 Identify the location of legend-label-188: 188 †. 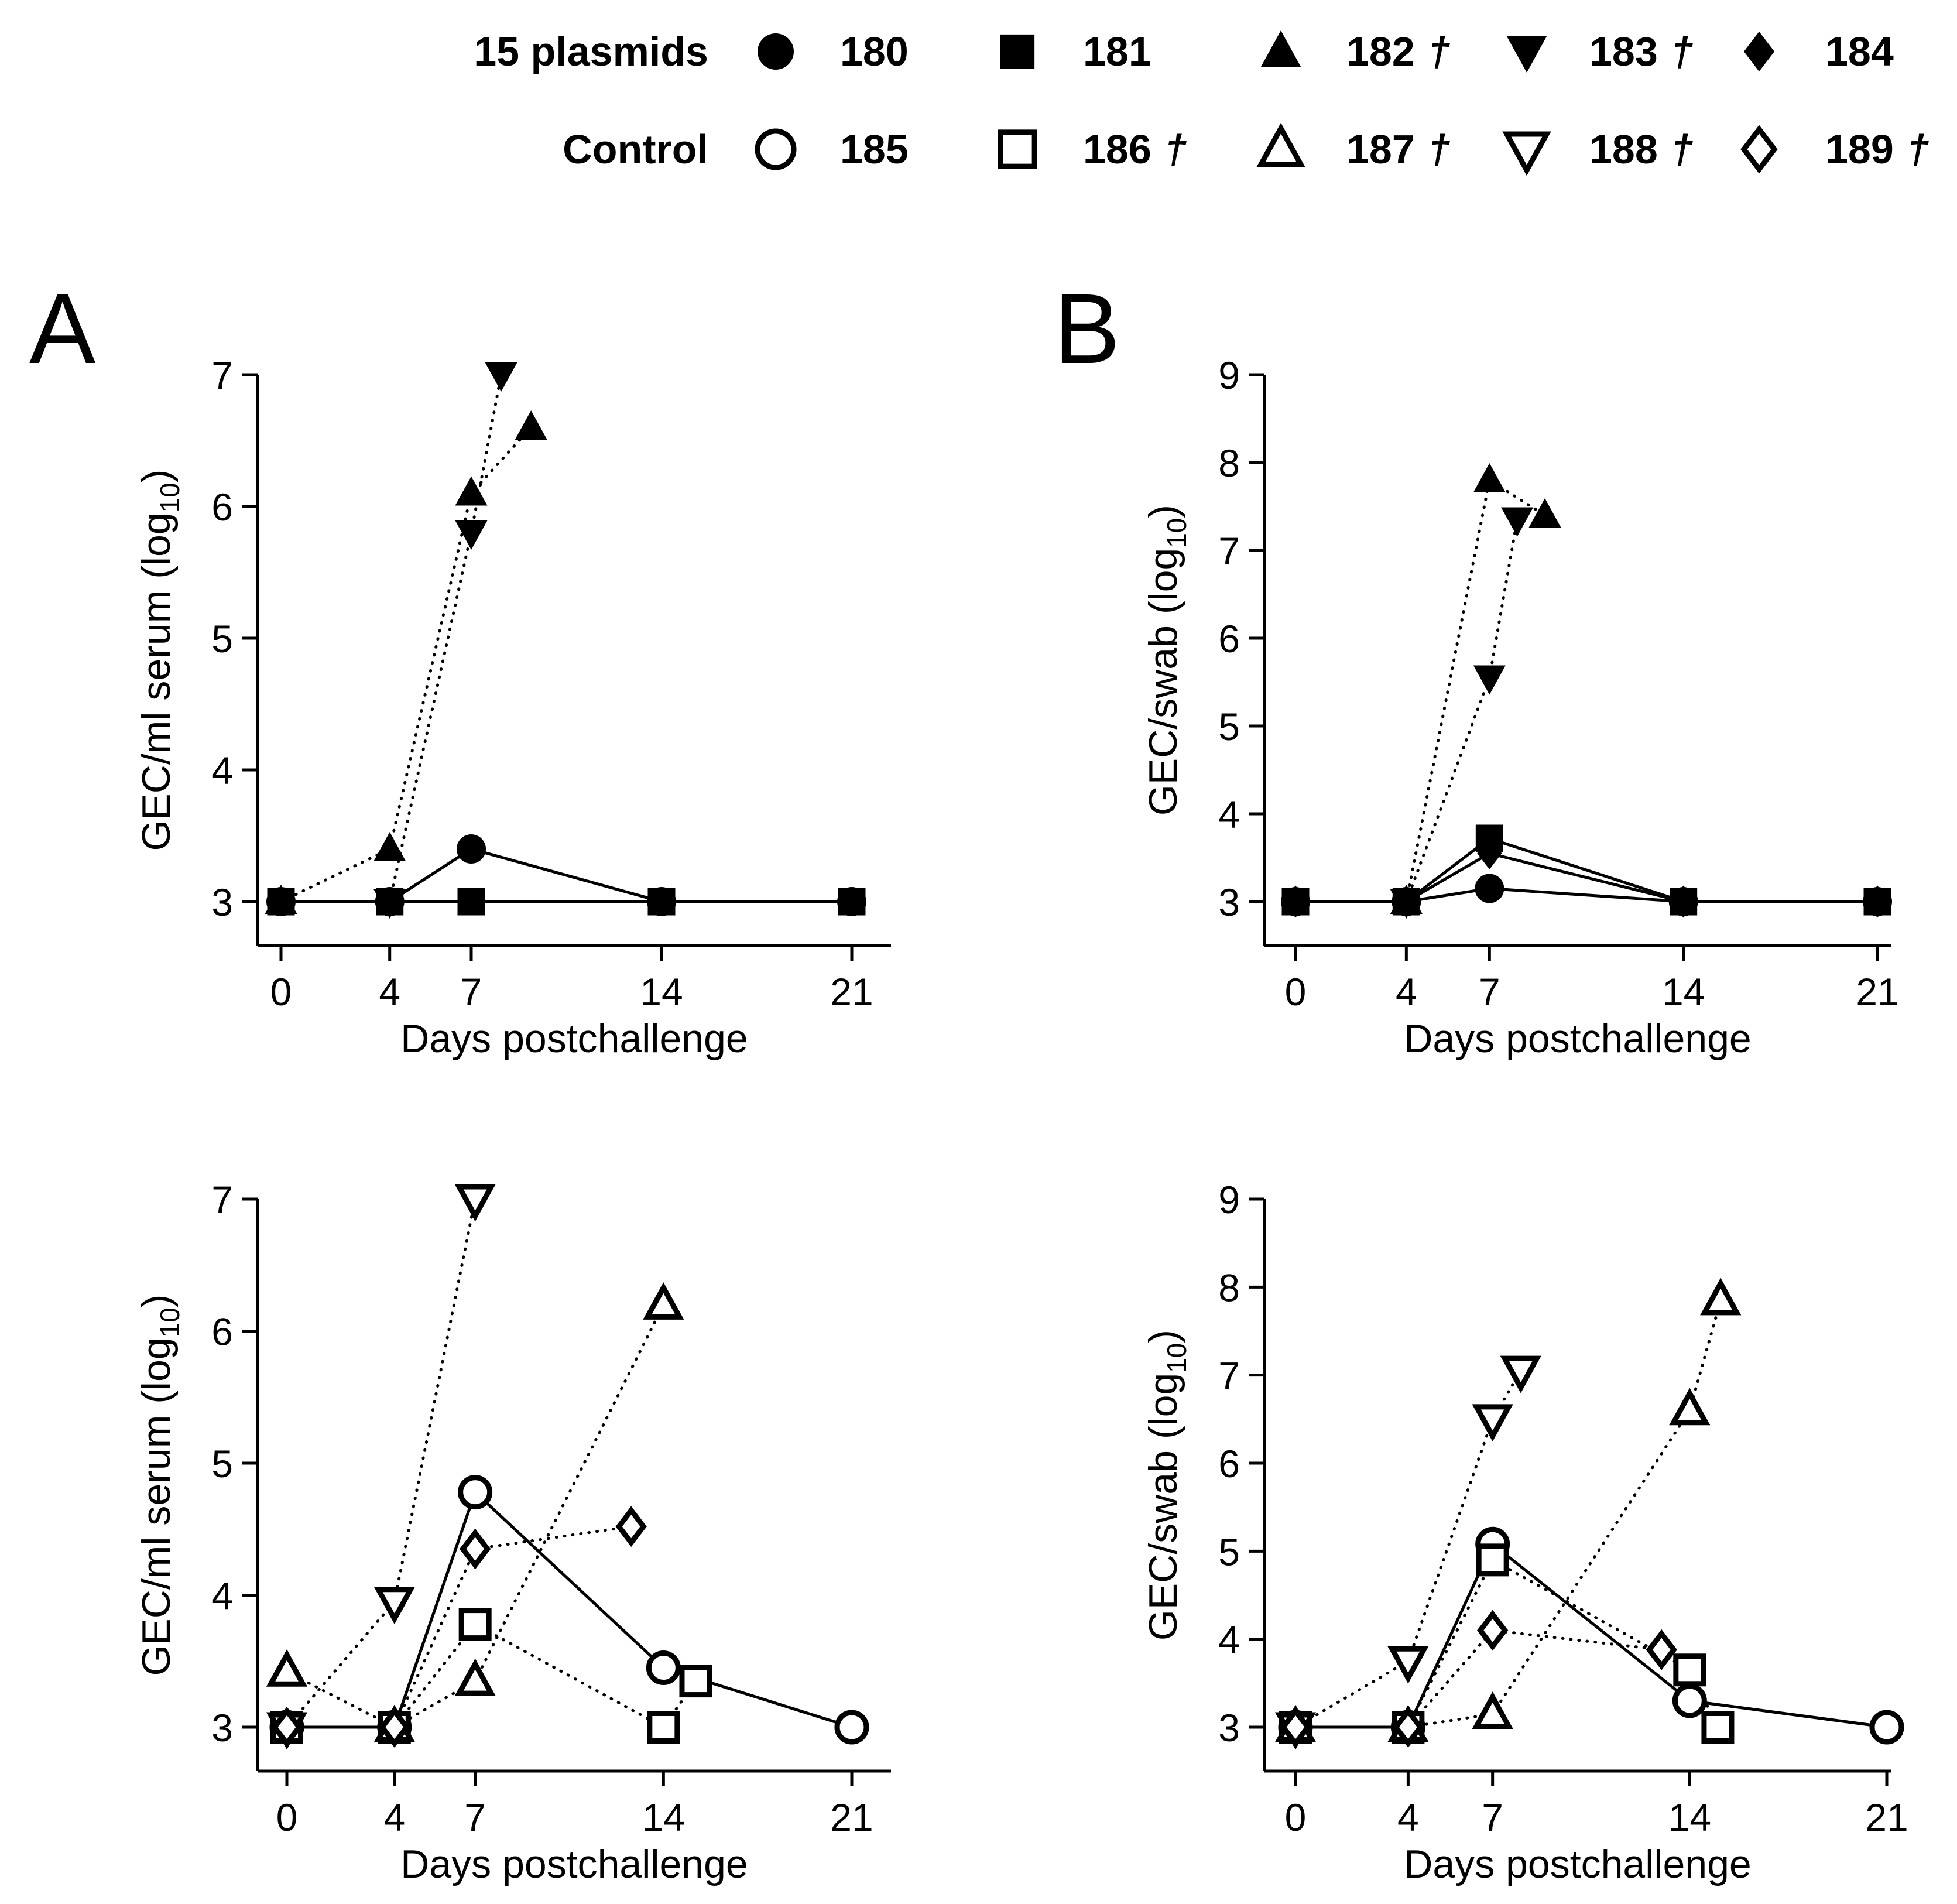
(1641, 149).